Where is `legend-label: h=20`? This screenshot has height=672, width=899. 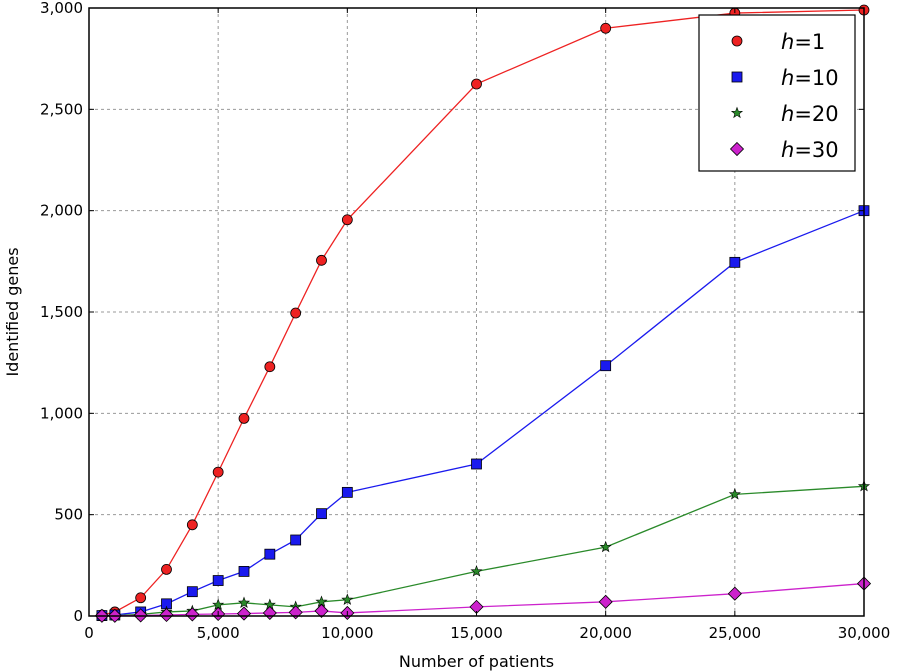
legend-label: h=20 is located at coordinates (810, 114).